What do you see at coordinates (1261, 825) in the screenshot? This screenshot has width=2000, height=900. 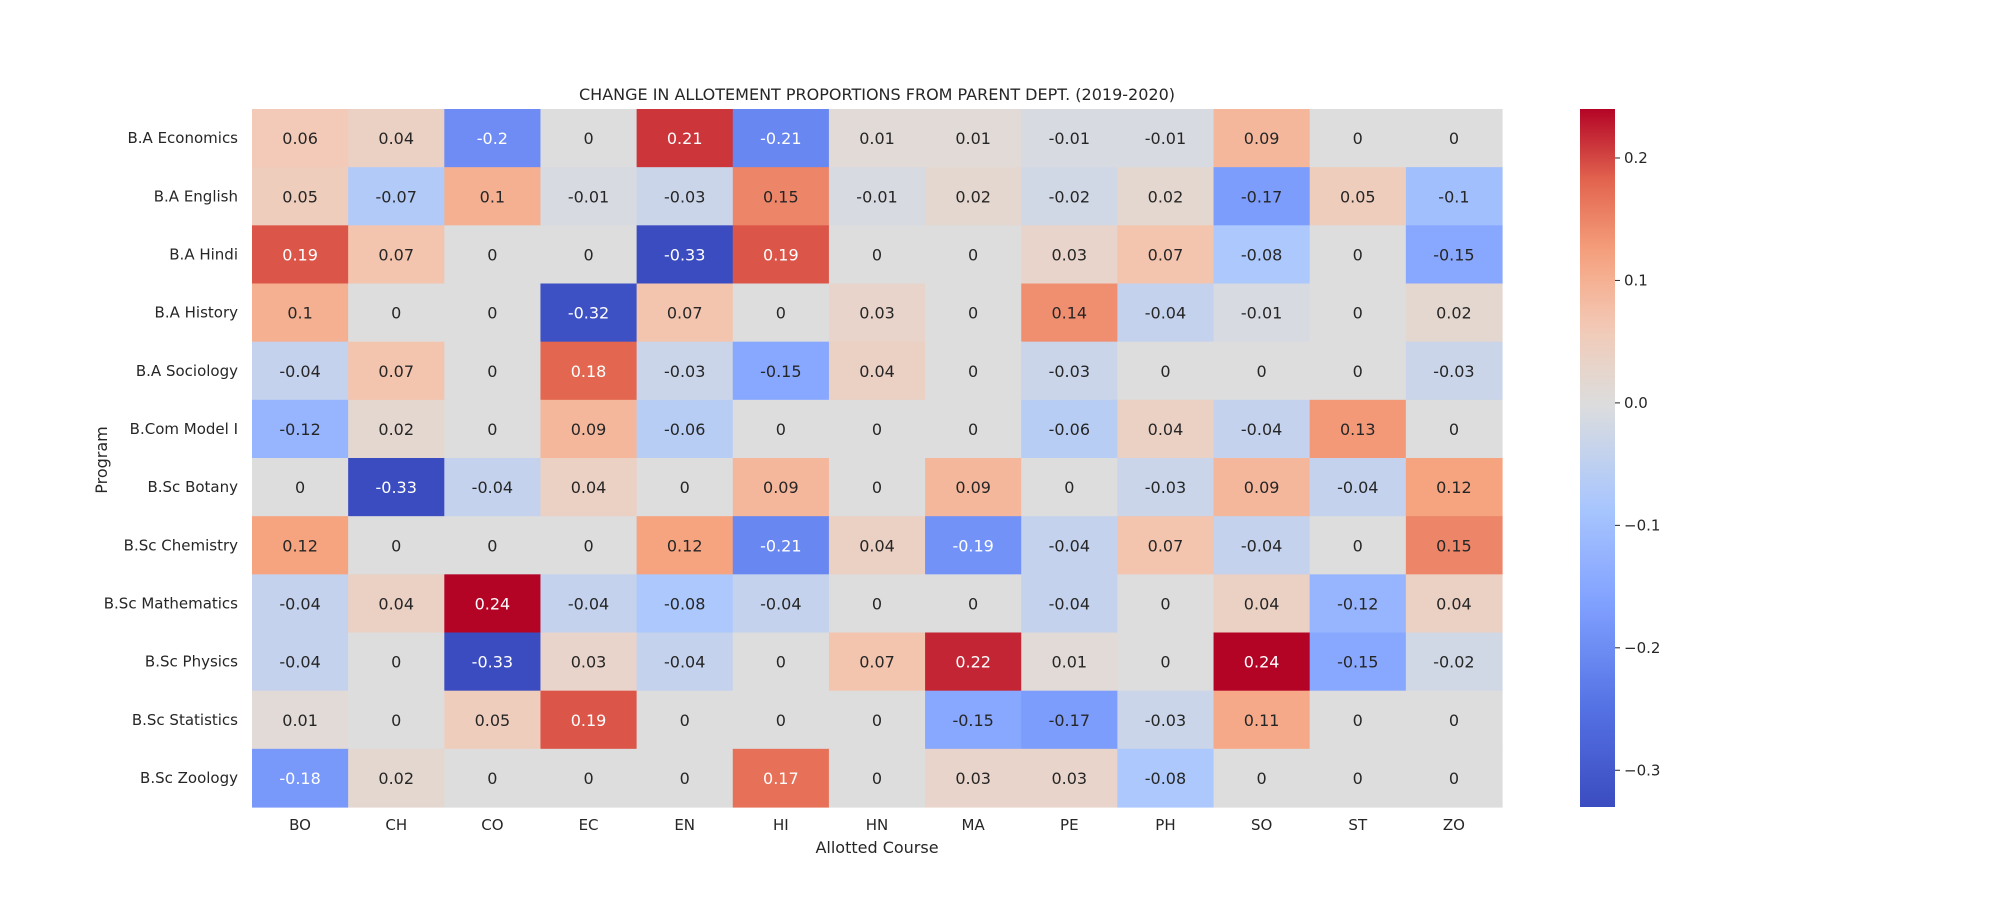 I see `x-tick-label: SO` at bounding box center [1261, 825].